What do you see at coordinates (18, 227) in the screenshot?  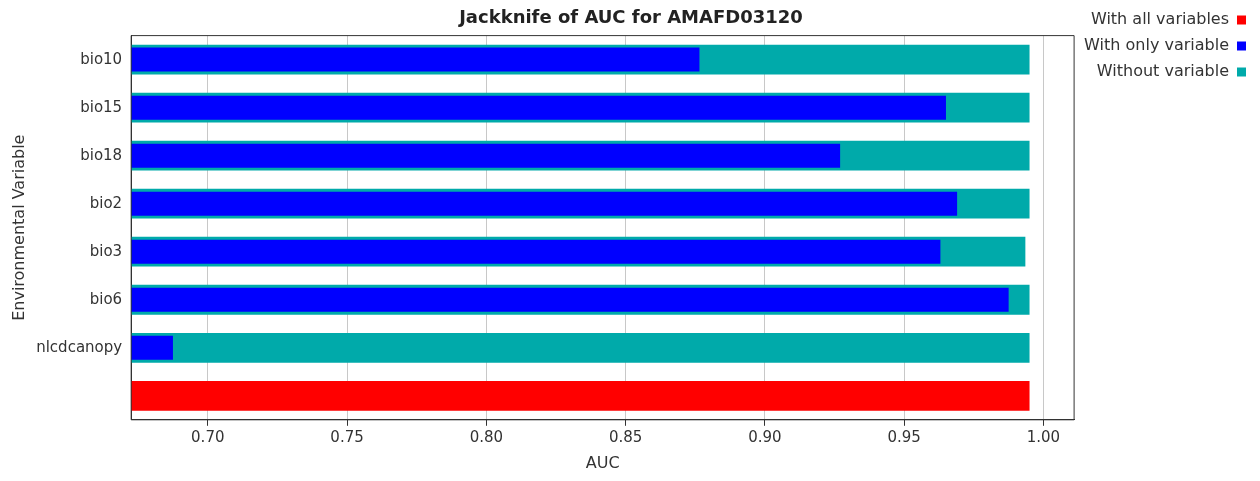 I see `y-axis-title: Environmental Variable` at bounding box center [18, 227].